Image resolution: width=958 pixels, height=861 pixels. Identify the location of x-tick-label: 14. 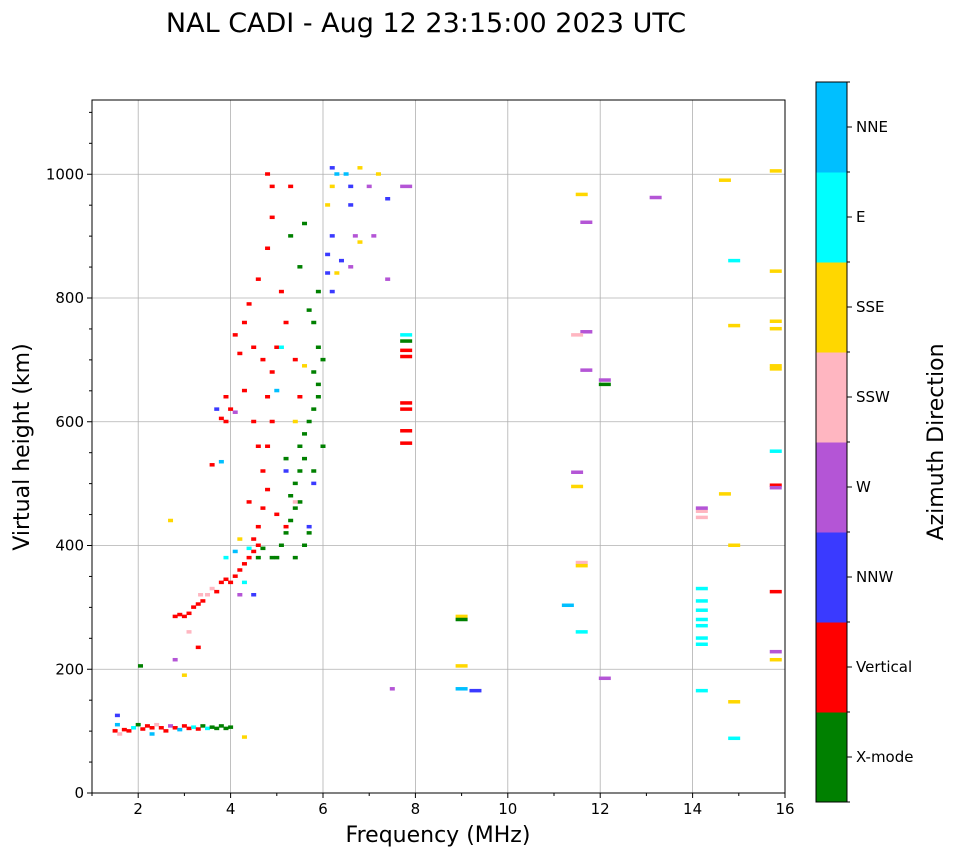
(692, 809).